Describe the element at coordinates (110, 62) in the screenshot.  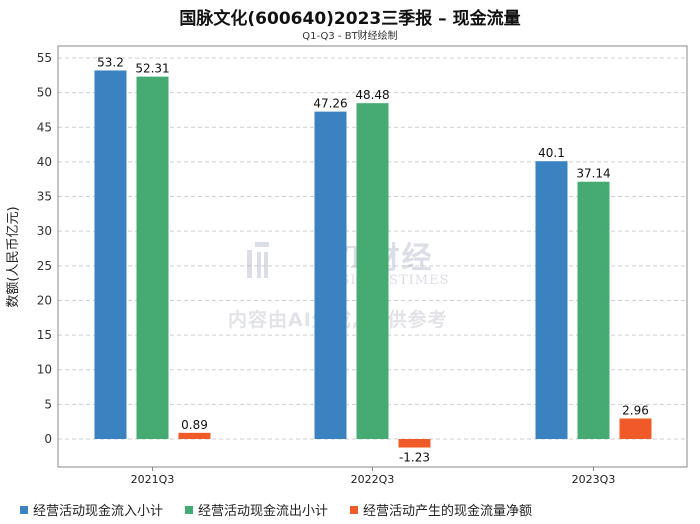
I see `data-label: 53.2` at that location.